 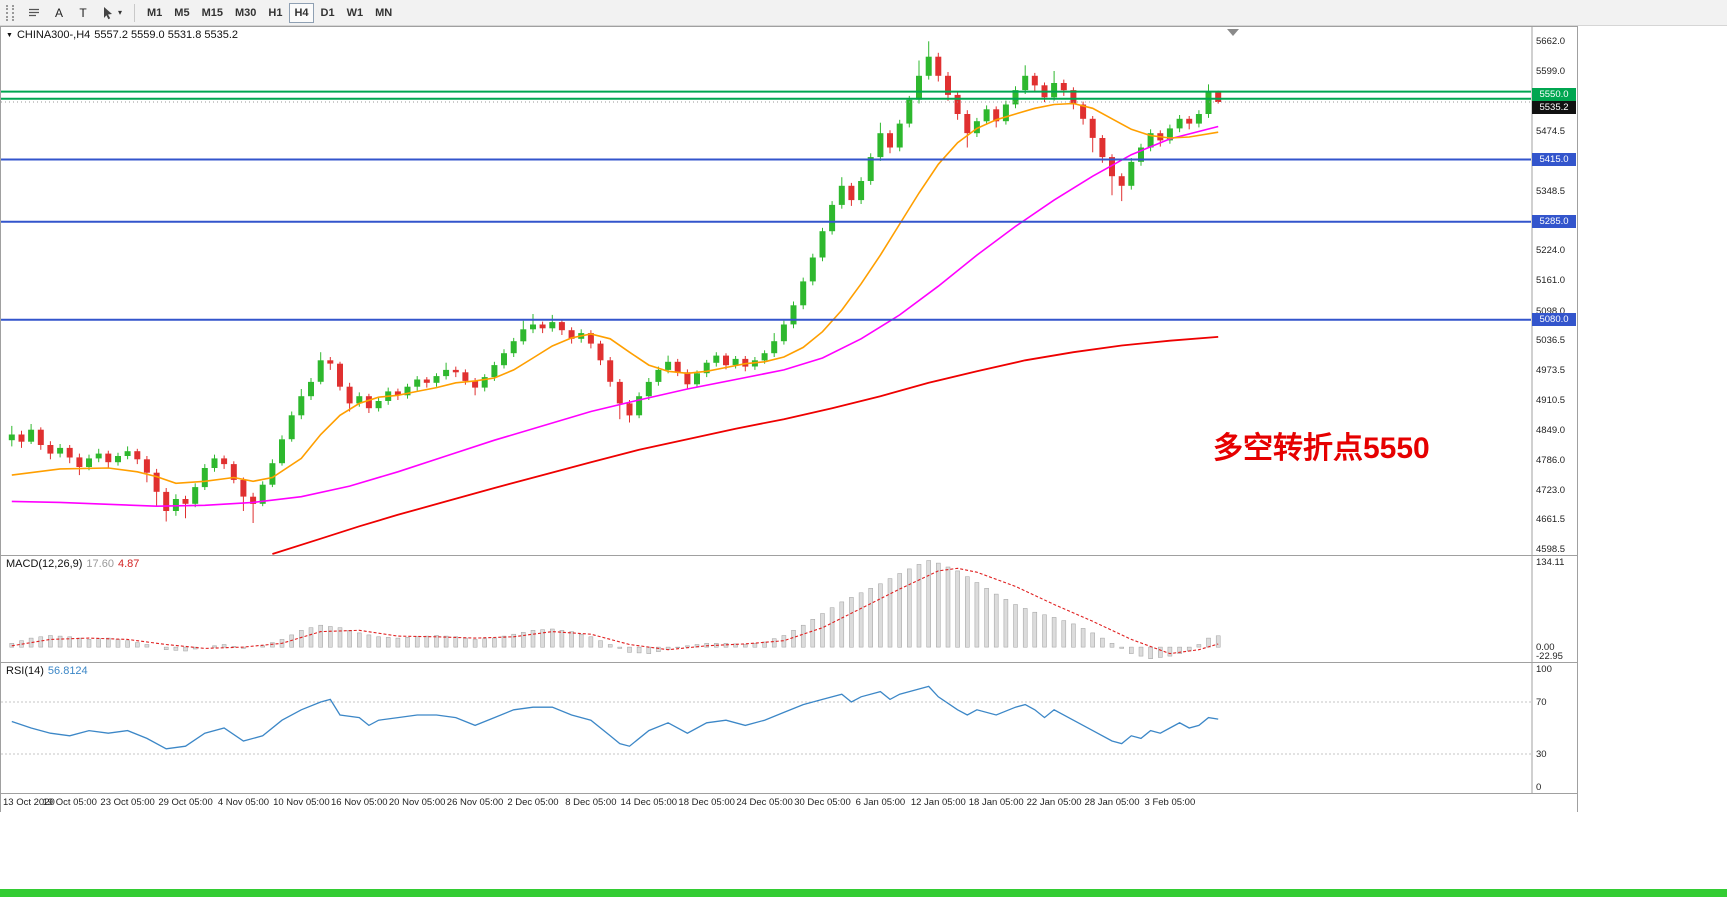 I want to click on lines-tool-button, so click(x=34, y=13).